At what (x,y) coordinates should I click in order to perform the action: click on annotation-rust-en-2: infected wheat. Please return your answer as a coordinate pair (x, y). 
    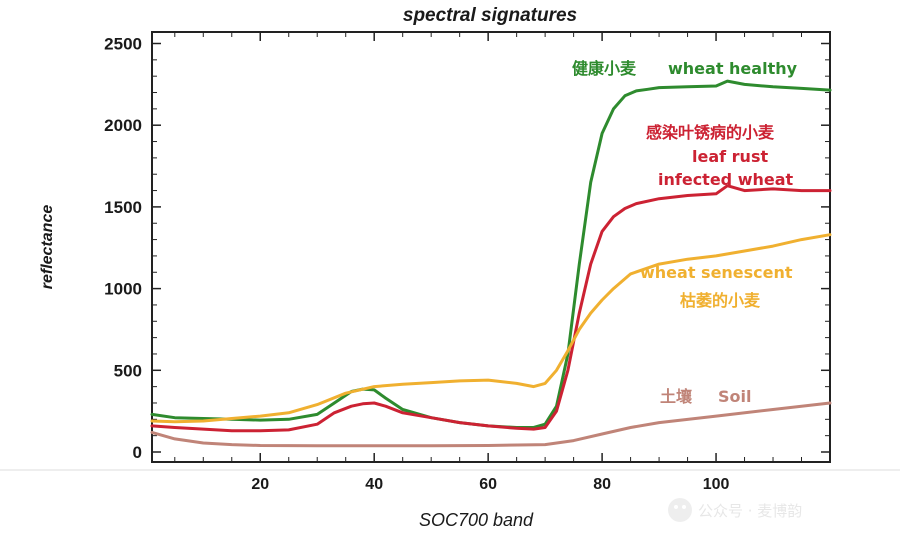
    Looking at the image, I should click on (726, 179).